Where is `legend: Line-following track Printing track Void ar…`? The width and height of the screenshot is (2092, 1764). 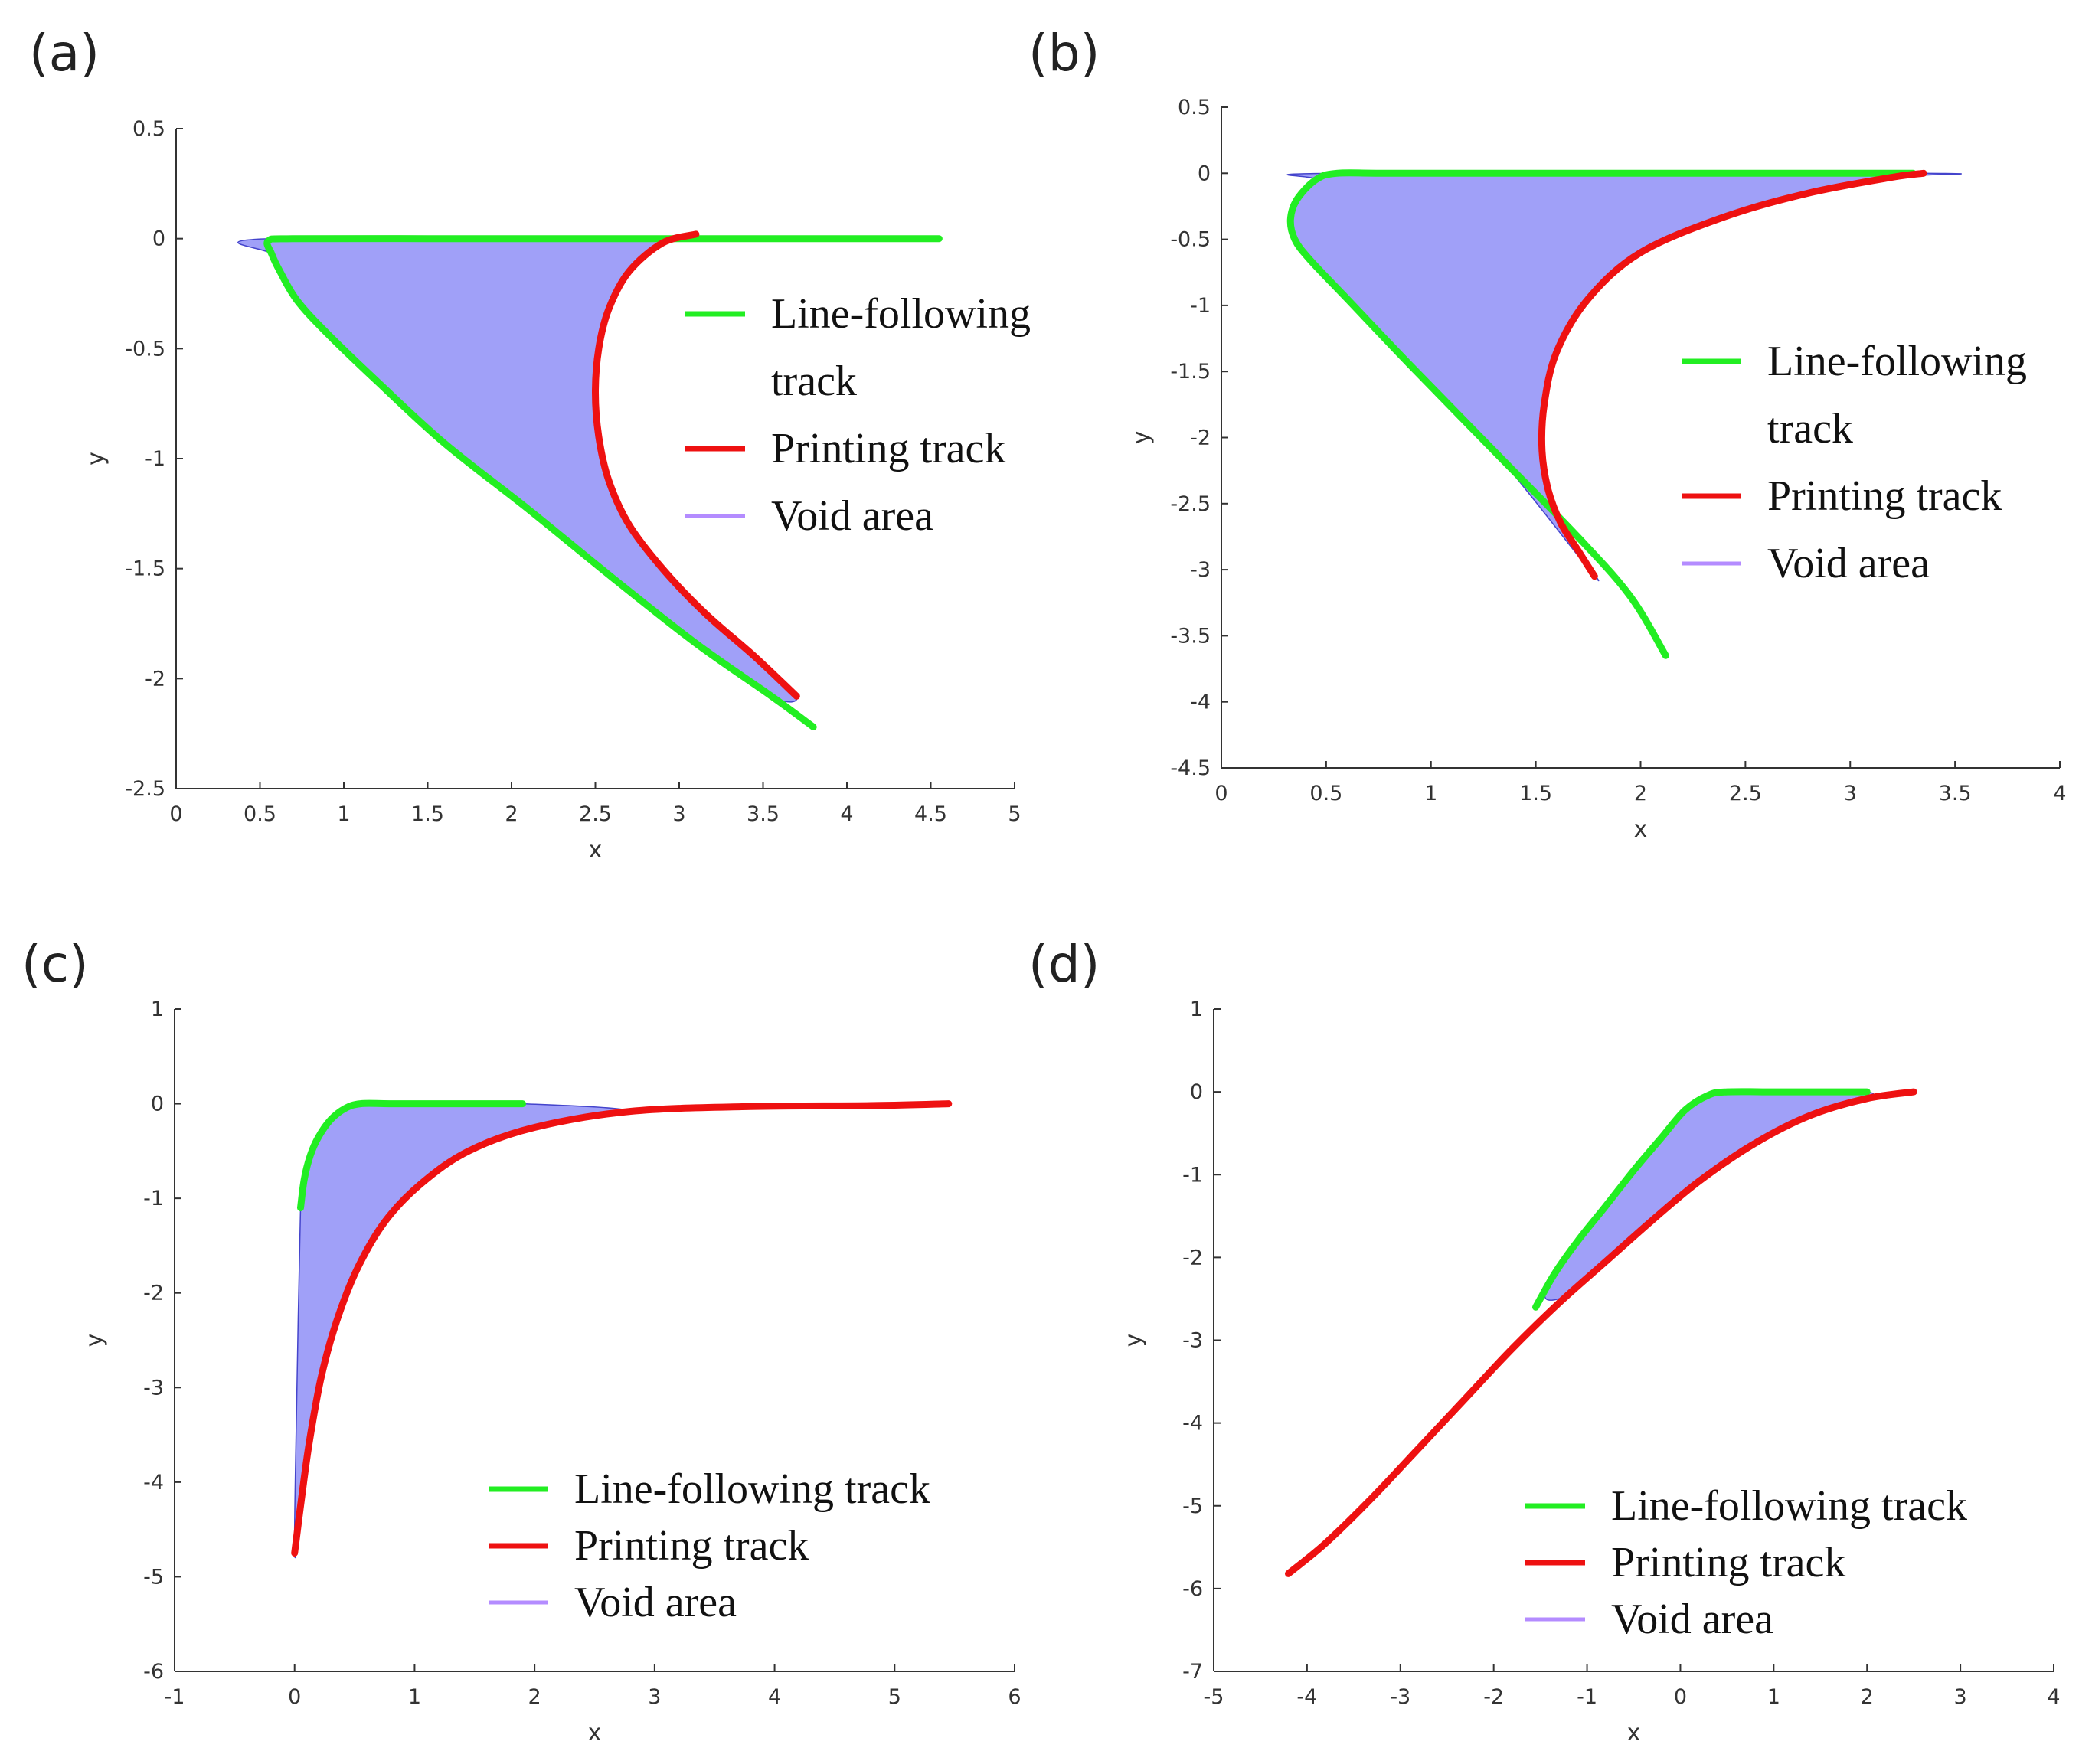 legend: Line-following track Printing track Void ar… is located at coordinates (858, 415).